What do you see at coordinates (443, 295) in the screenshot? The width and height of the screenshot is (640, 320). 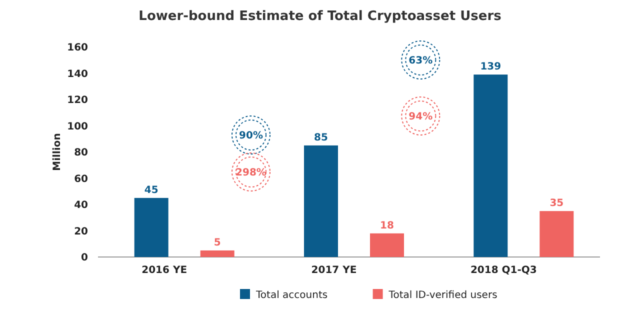 I see `legend-label: Total ID-verified users` at bounding box center [443, 295].